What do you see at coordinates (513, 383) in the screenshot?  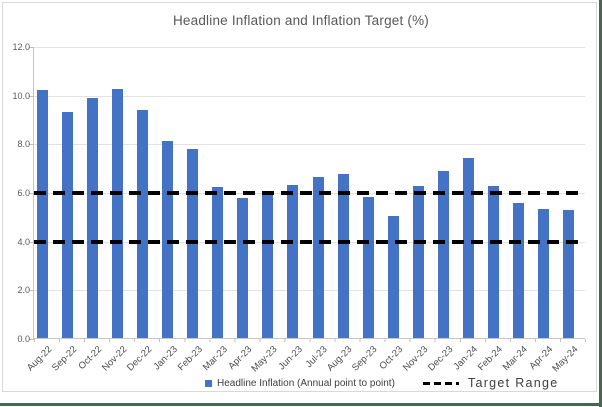 I see `legend-target-label: Target Range` at bounding box center [513, 383].